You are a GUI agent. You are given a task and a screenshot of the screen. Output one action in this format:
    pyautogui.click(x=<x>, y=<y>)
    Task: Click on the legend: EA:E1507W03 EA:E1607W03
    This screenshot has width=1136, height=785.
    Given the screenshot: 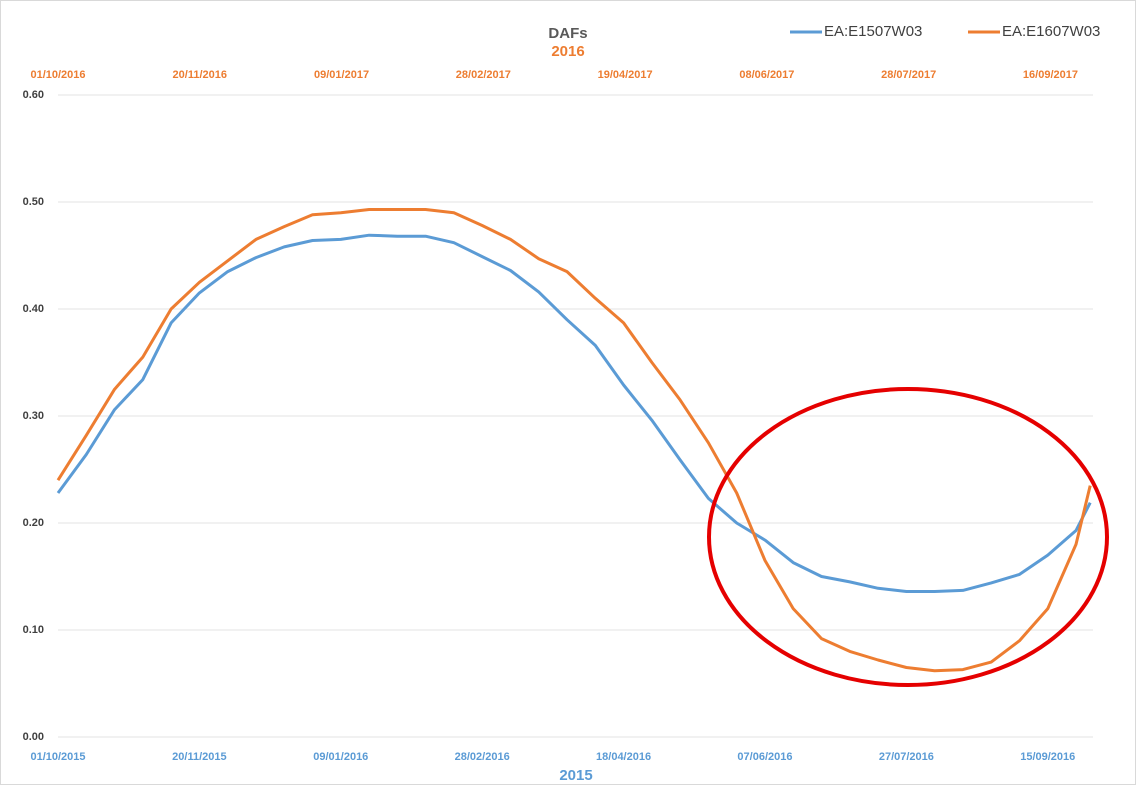 What is the action you would take?
    pyautogui.click(x=945, y=31)
    